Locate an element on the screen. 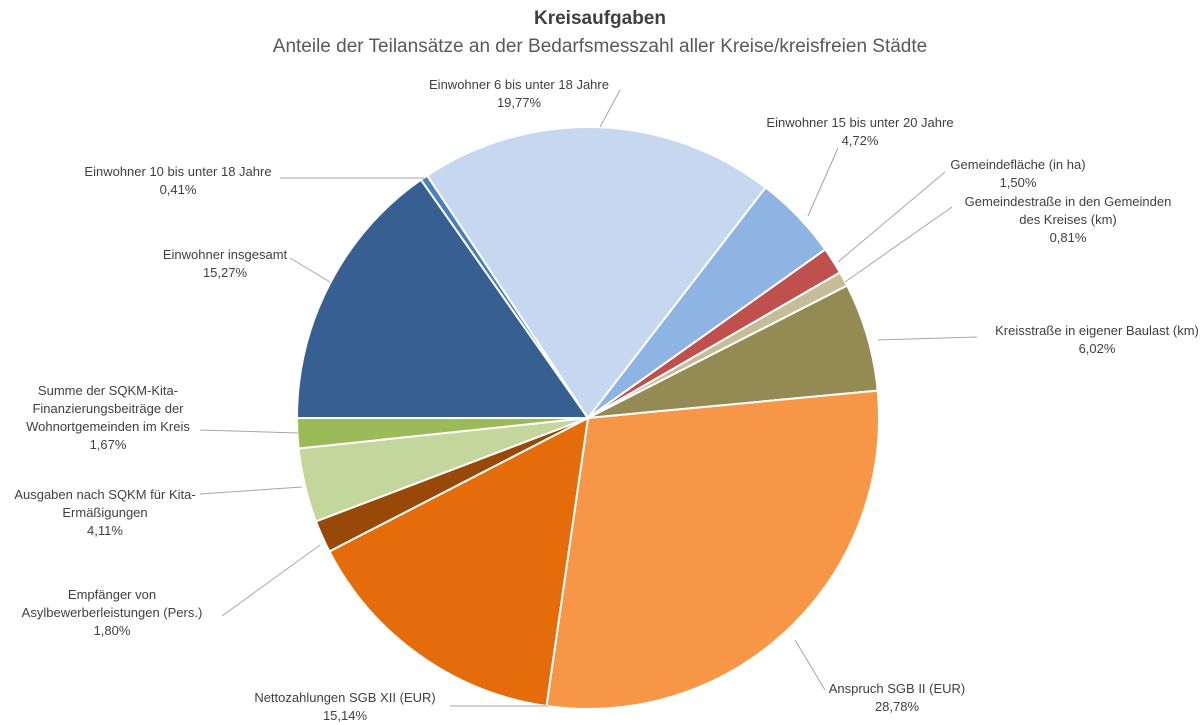 The height and width of the screenshot is (725, 1200). value-label: 1,67% is located at coordinates (108, 444).